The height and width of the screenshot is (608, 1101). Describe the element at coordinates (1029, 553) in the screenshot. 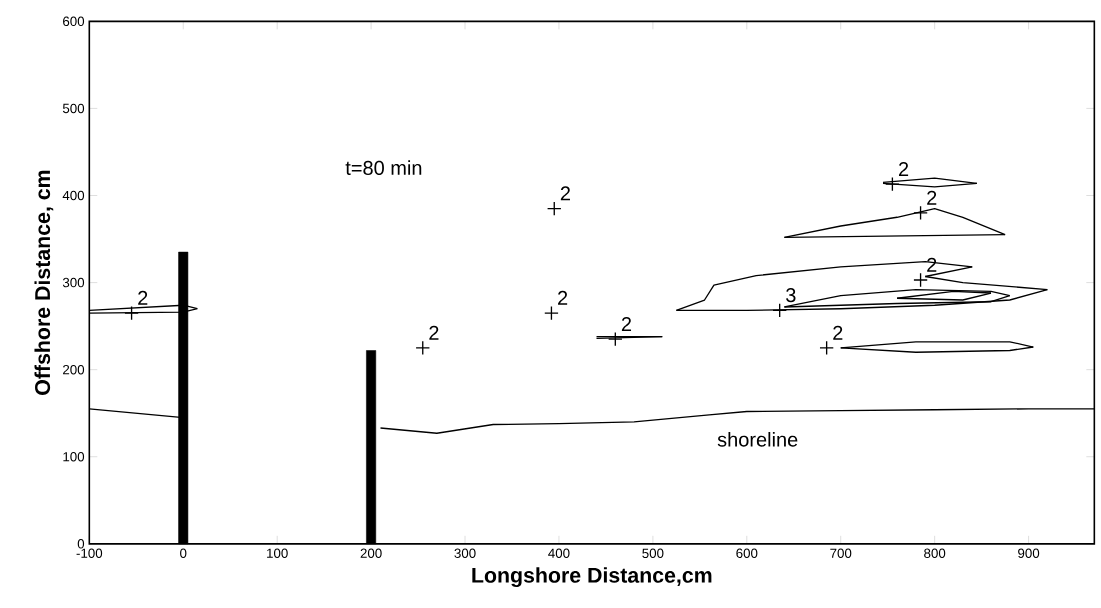

I see `x-tick-label: 900` at that location.